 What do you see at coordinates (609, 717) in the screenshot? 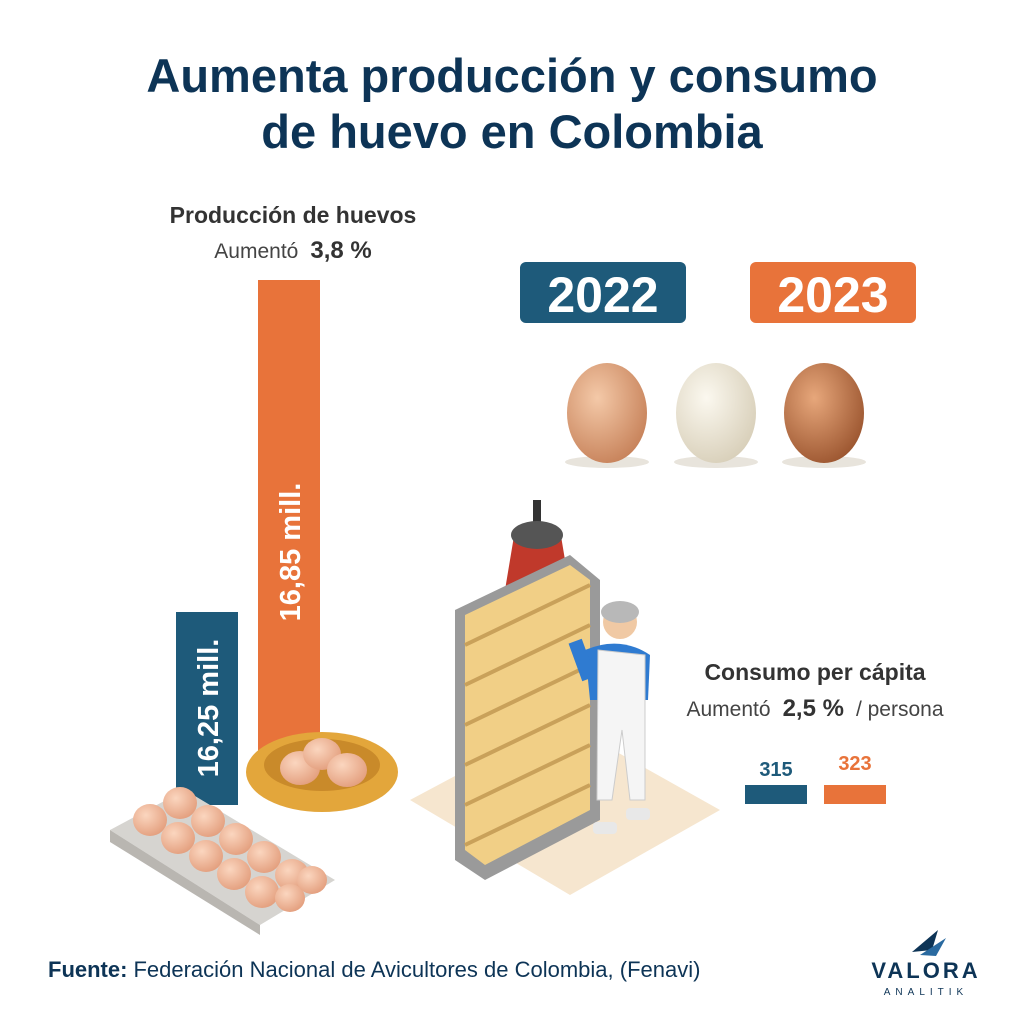
I see `worker-illustration` at bounding box center [609, 717].